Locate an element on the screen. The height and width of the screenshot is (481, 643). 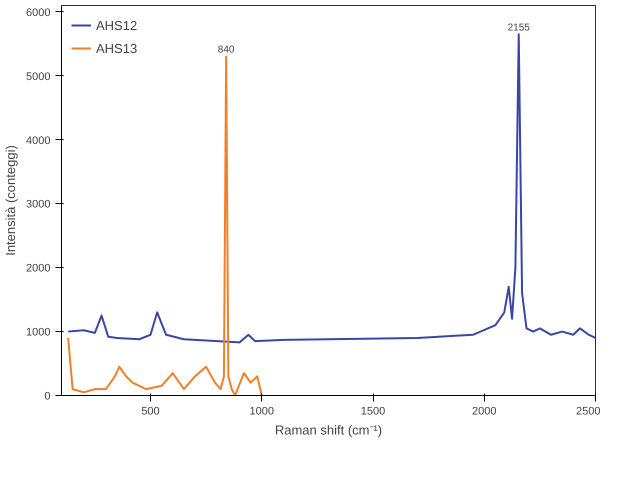
x-tick-label: 2000 is located at coordinates (484, 412).